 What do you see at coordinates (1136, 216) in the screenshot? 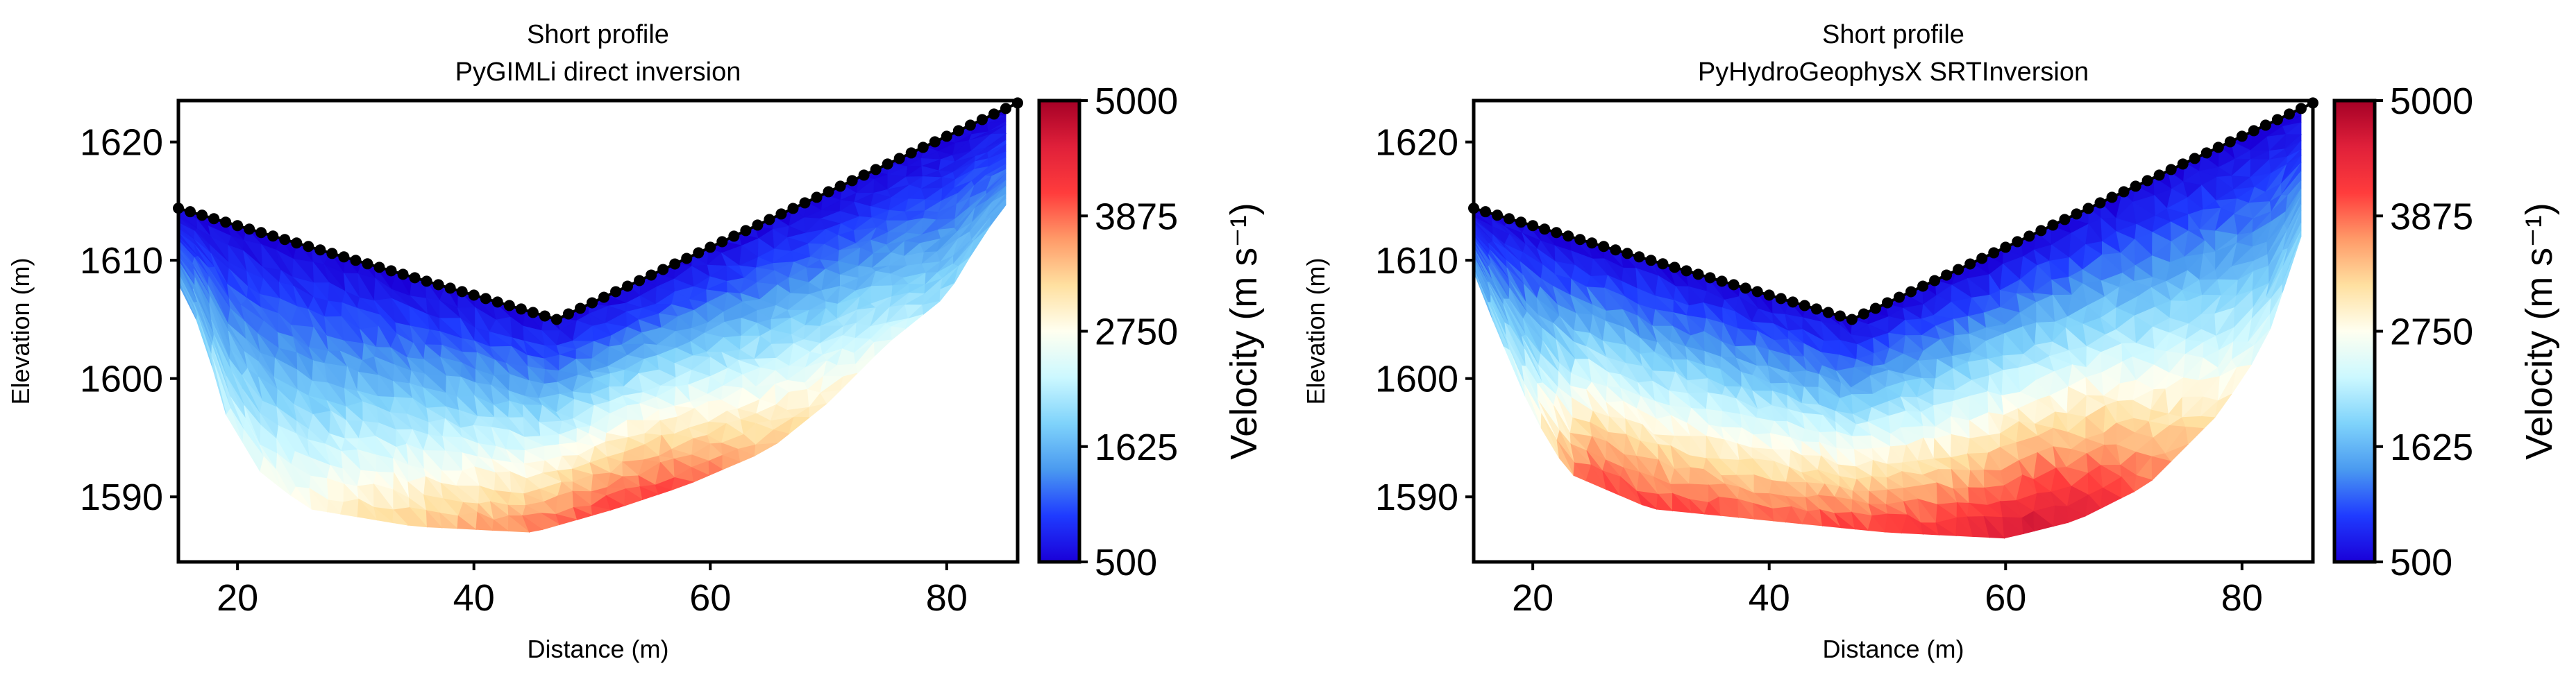
I see `colorbar-tick-label: 3875` at bounding box center [1136, 216].